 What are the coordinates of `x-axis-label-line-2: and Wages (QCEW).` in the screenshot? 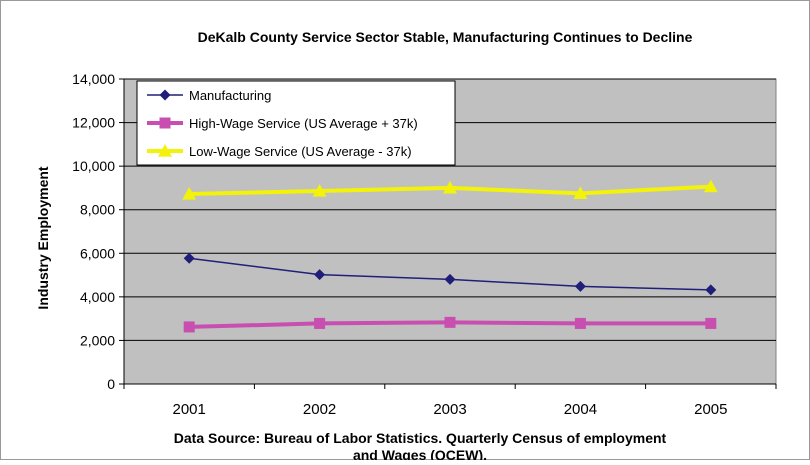 It's located at (420, 453).